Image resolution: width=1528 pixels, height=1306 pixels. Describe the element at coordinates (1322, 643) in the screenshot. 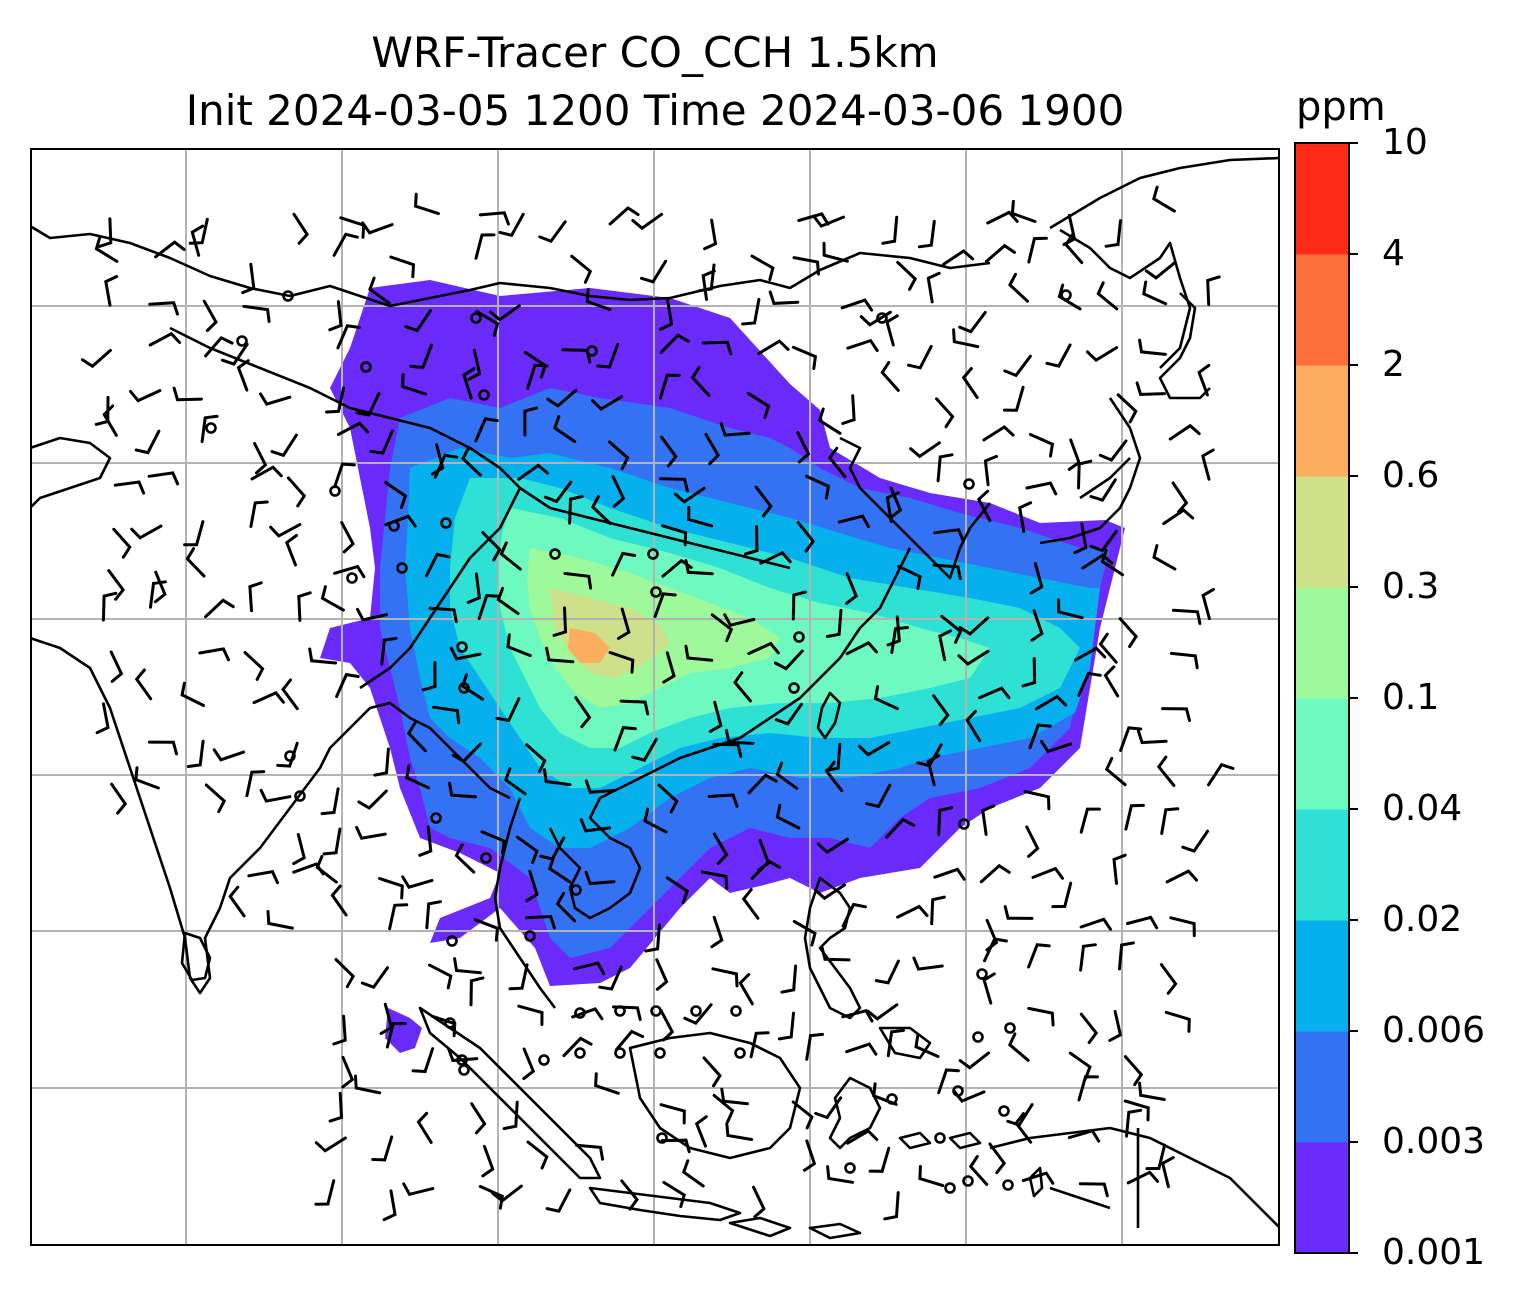

I see `colorbar-segment` at that location.